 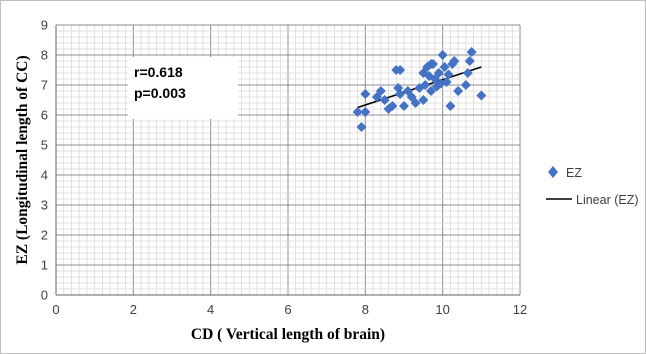 What do you see at coordinates (592, 186) in the screenshot?
I see `legend: EZ Linear (EZ)` at bounding box center [592, 186].